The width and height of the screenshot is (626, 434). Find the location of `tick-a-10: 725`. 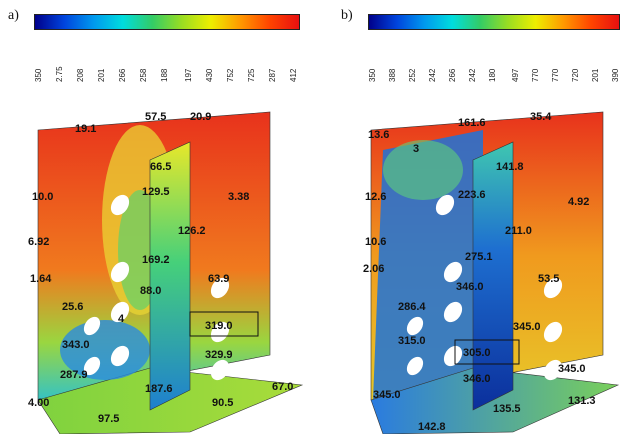

tick-a-10: 725 is located at coordinates (251, 75).